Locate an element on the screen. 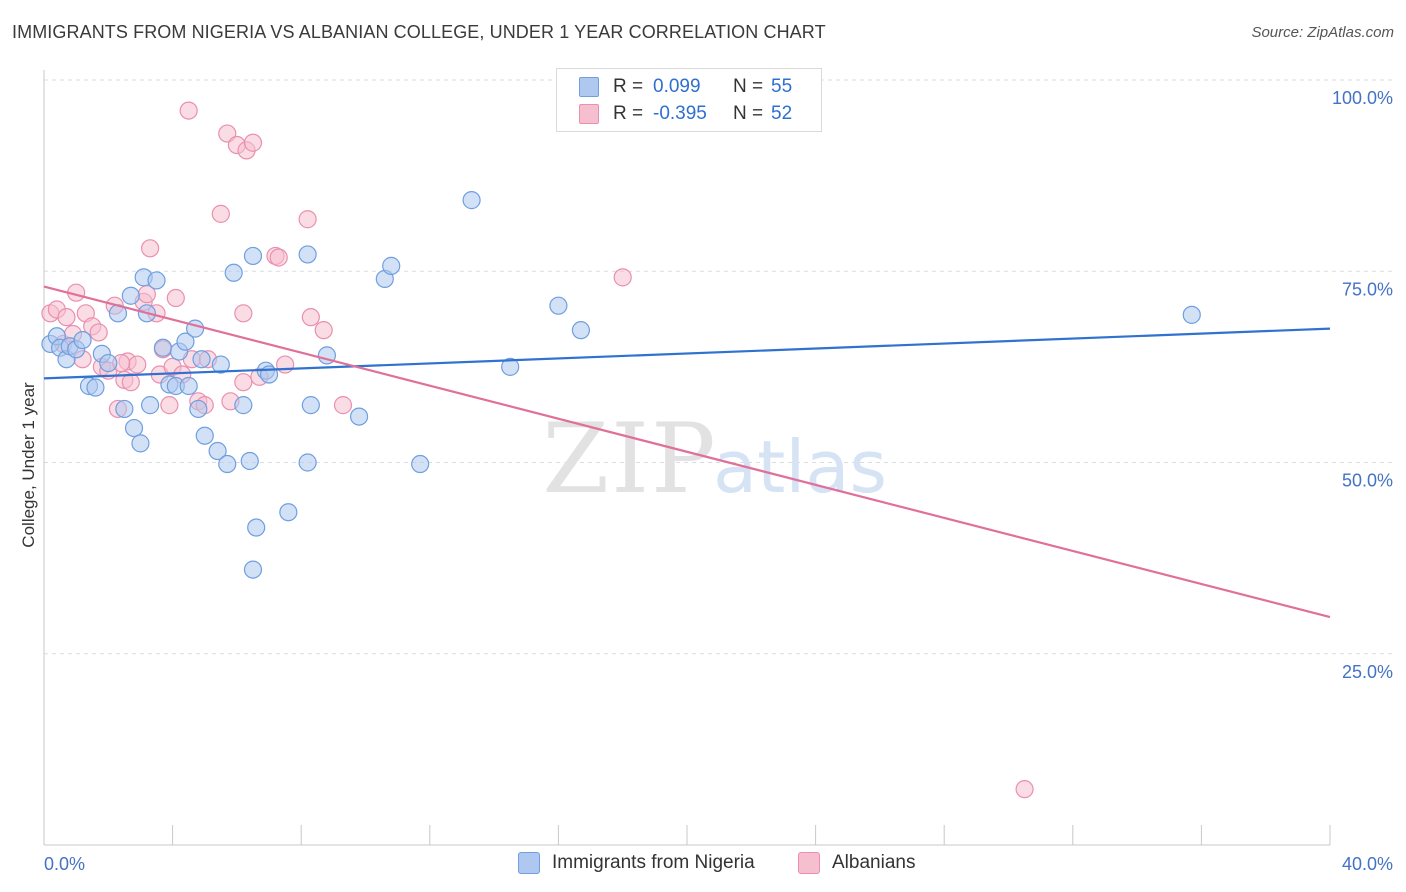  legend-n-value: 52 is located at coordinates (782, 113).